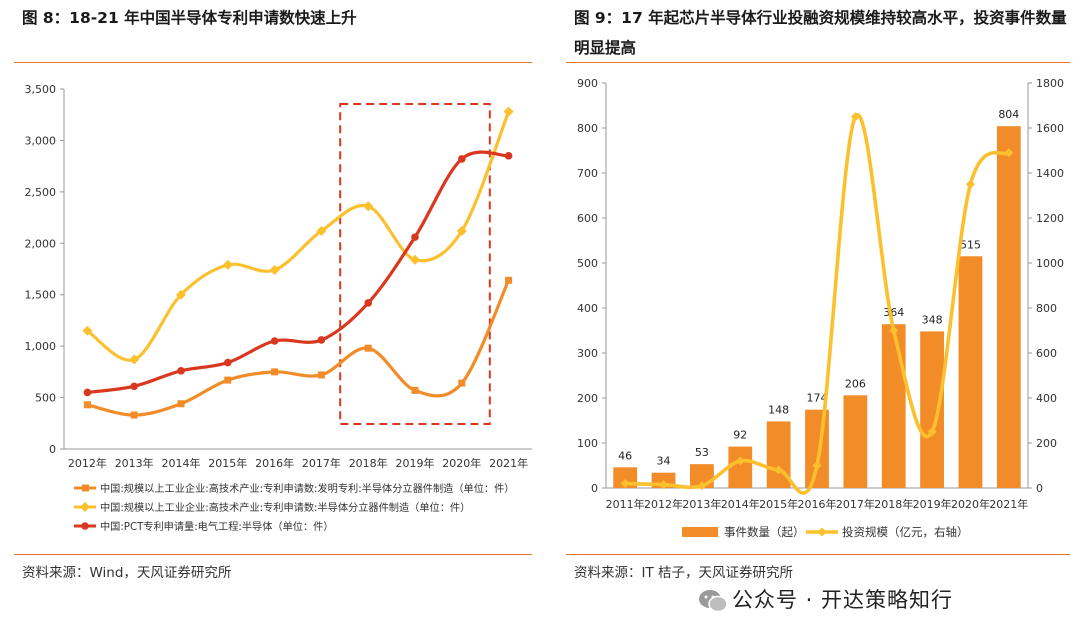 The image size is (1080, 644). I want to click on right-figure-title-line1: 图 9：17 年起芯片半导体行业投融资规模维持较高水平，投资事件数量, so click(820, 18).